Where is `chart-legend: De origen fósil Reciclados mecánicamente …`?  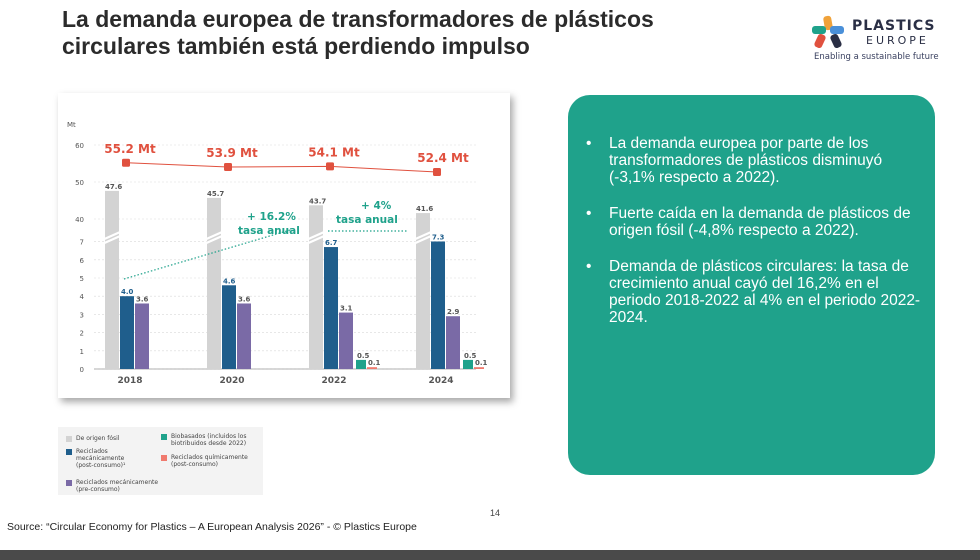
chart-legend: De origen fósil Reciclados mecánicamente … is located at coordinates (160, 461).